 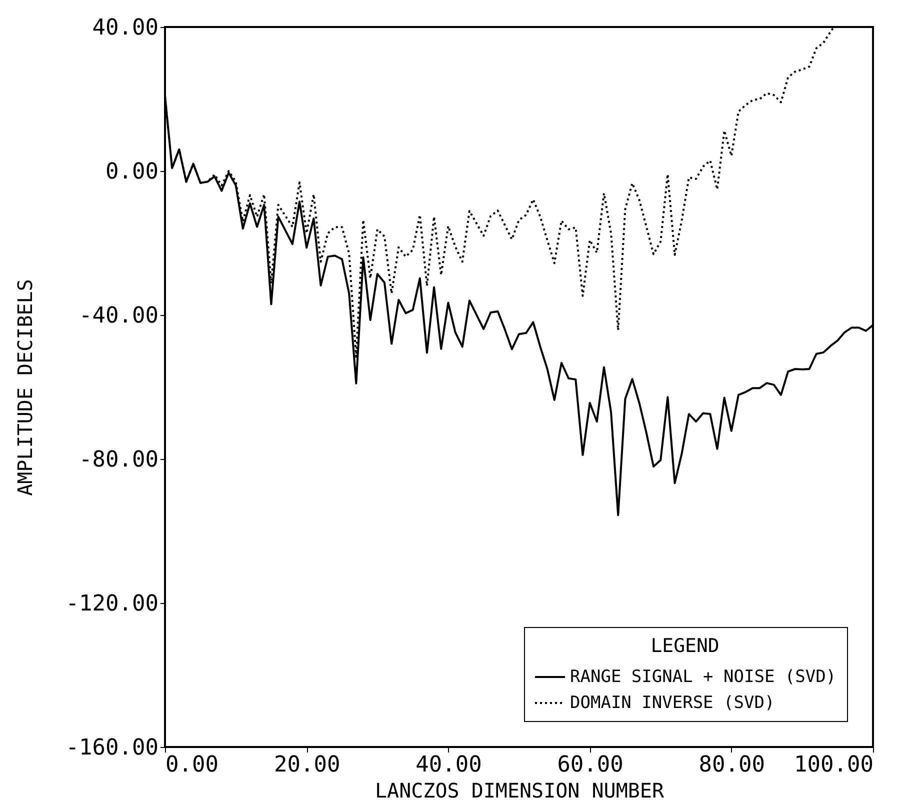 I want to click on legend-title: LEGEND, so click(x=685, y=646).